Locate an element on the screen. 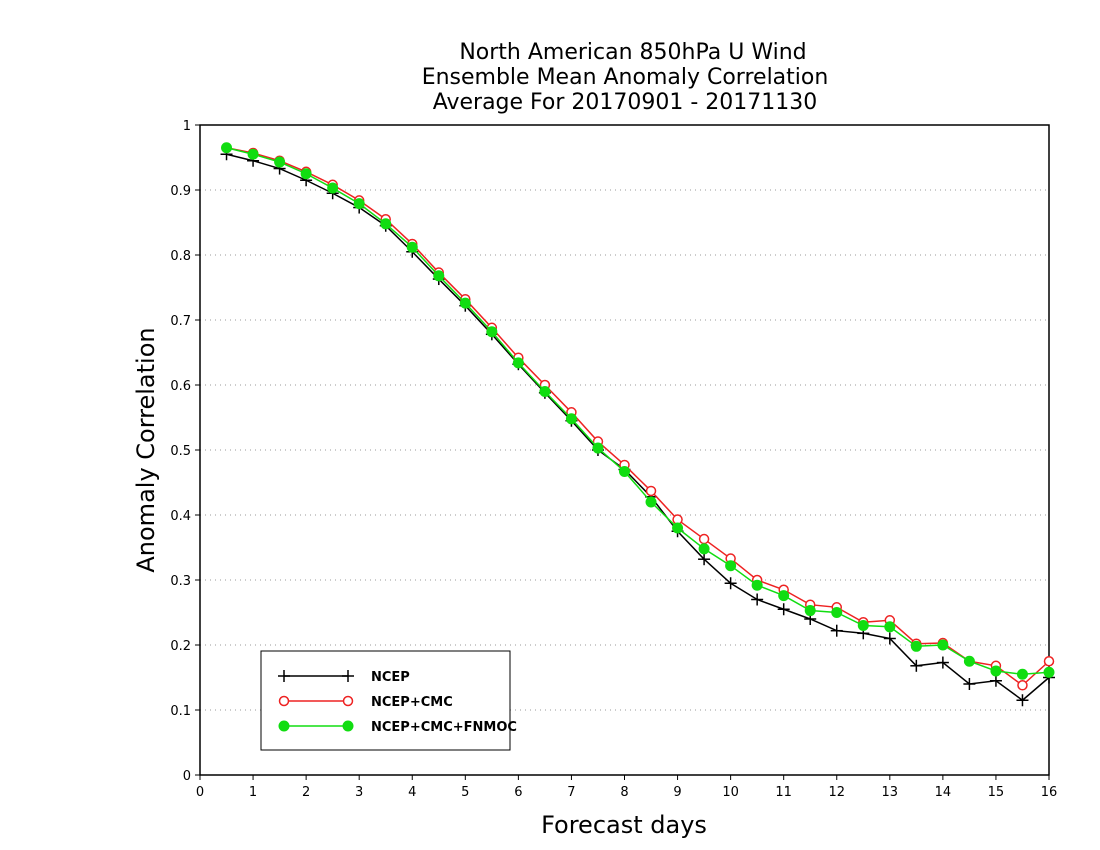 This screenshot has height=850, width=1100. x-tick-label-7: 7 is located at coordinates (571, 792).